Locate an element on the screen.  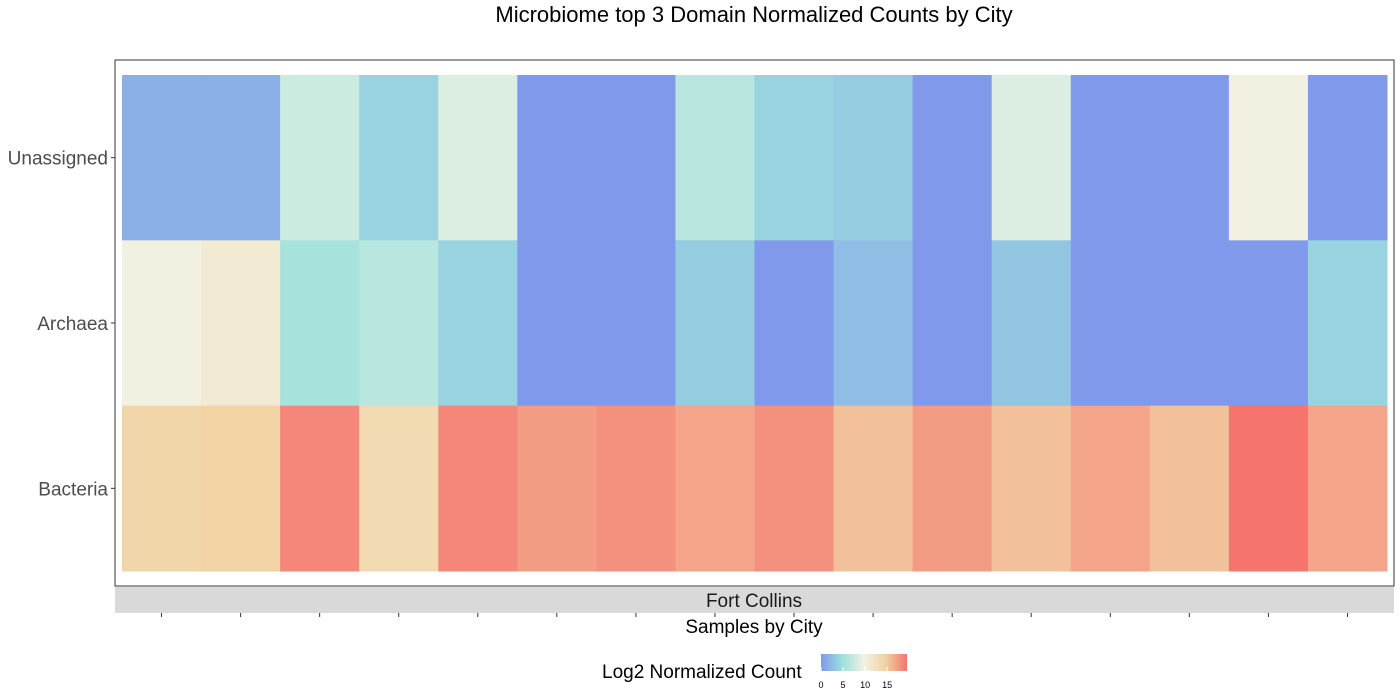
colorbar-tick-label: 10 is located at coordinates (865, 685).